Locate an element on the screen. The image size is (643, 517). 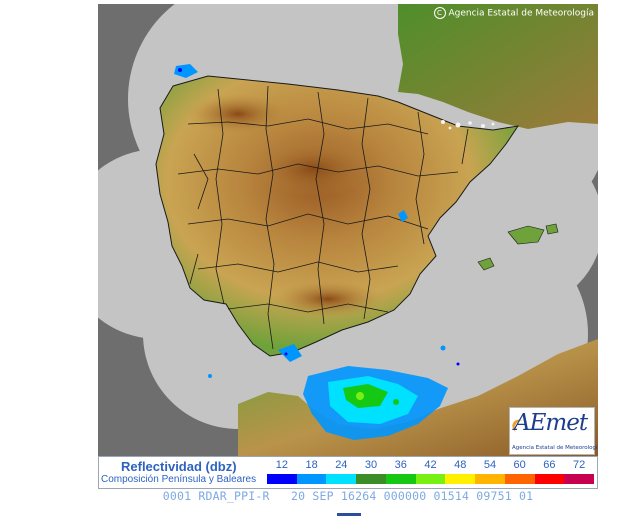
scale-label-60: 60 is located at coordinates (519, 465).